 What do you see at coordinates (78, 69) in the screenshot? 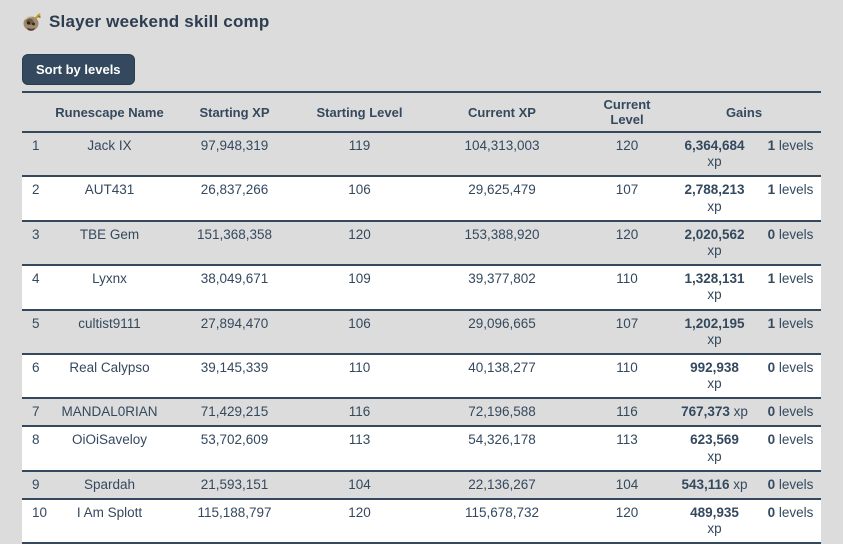
I see `sort-by-levels-button: Sort by levels` at bounding box center [78, 69].